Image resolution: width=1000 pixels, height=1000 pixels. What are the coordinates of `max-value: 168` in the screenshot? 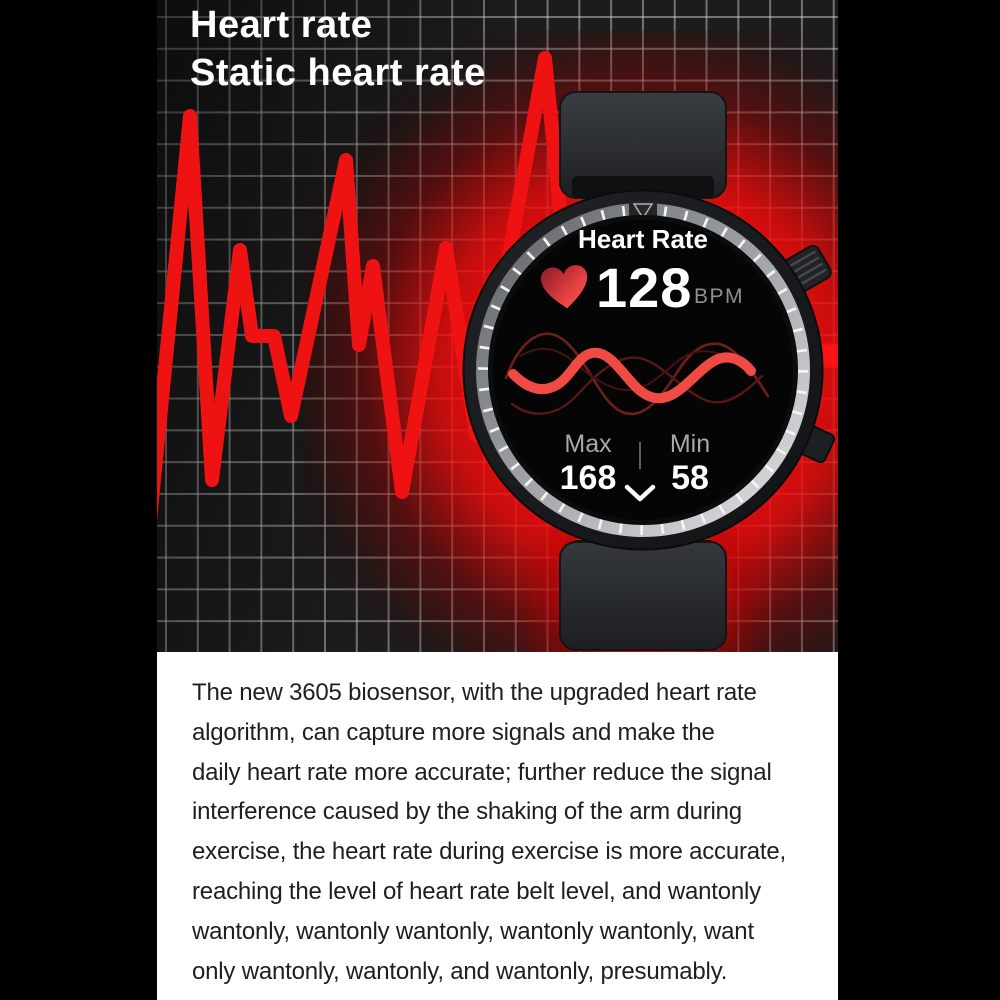 It's located at (588, 478).